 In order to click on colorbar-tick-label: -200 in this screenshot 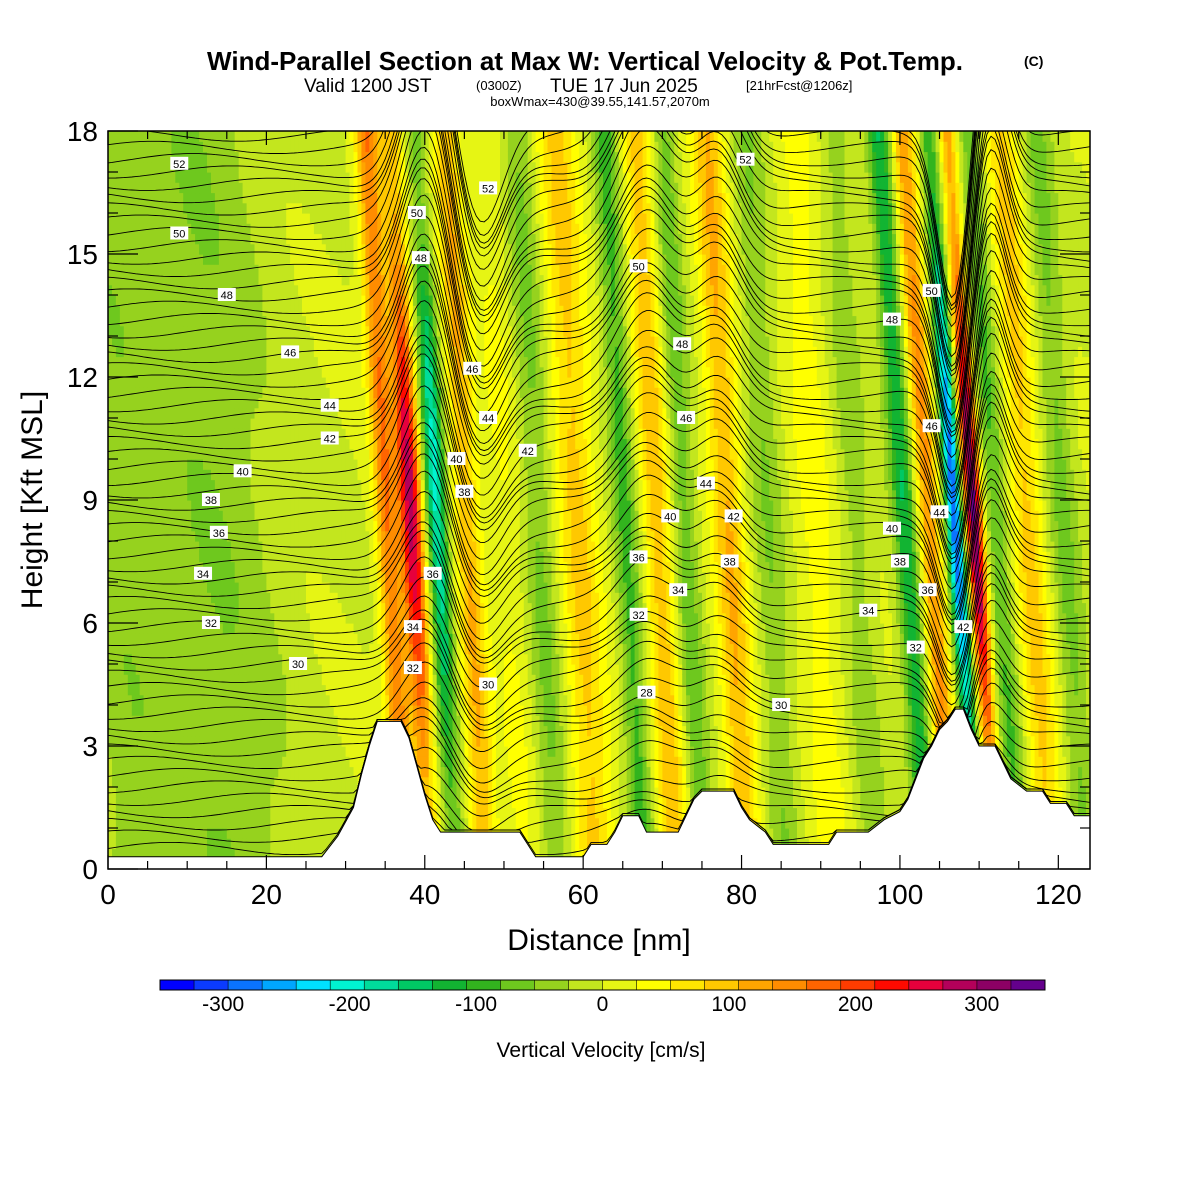, I will do `click(350, 1004)`.